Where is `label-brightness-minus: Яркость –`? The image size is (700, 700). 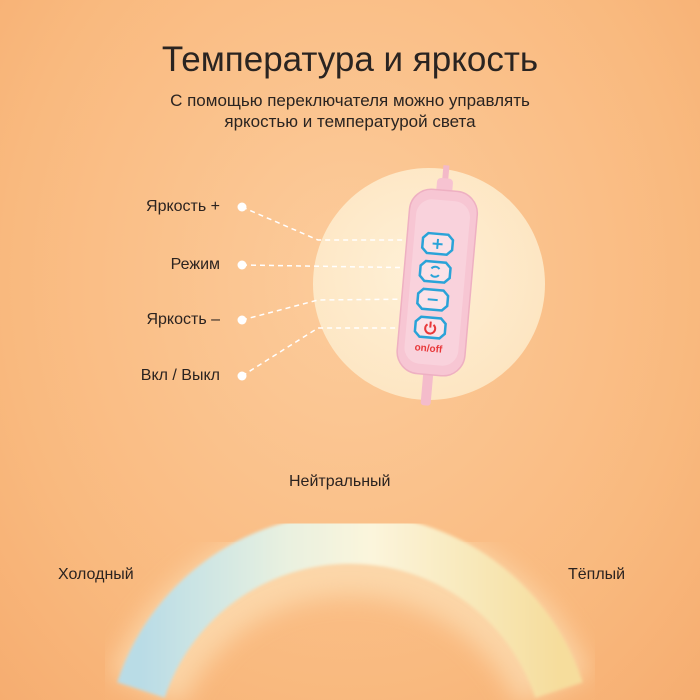
label-brightness-minus: Яркость – is located at coordinates (183, 319).